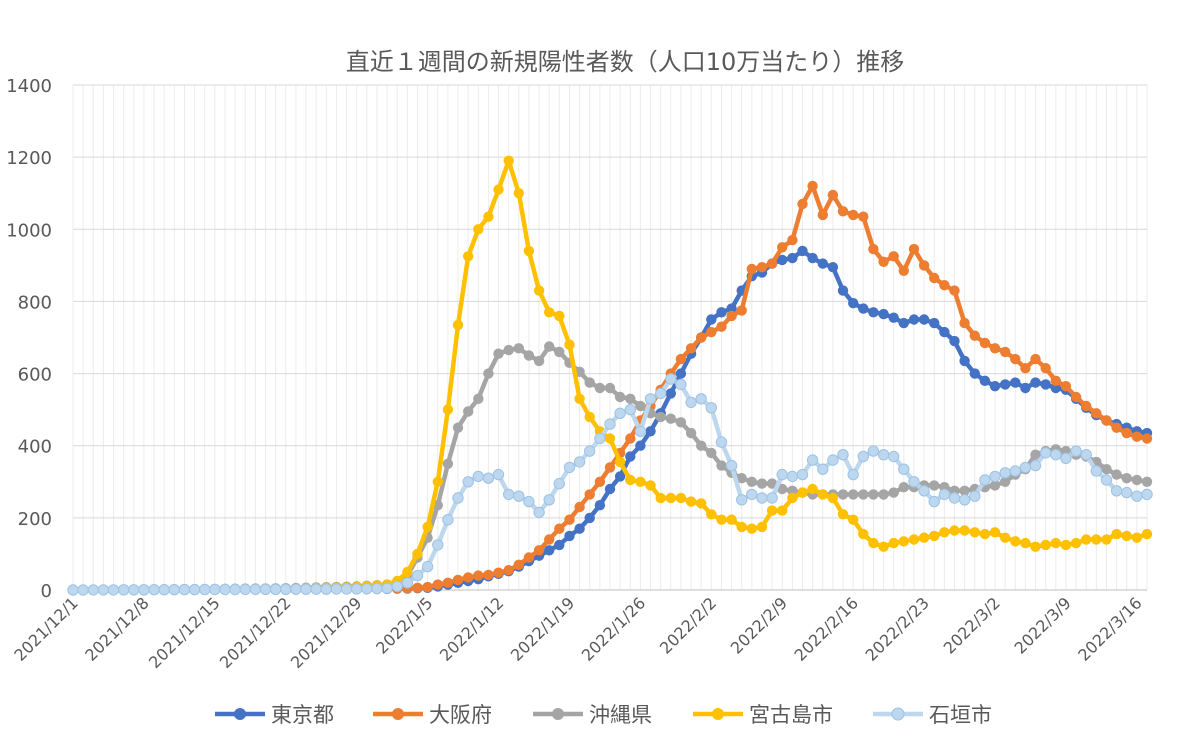  Describe the element at coordinates (1043, 625) in the screenshot. I see `x-tick-label: 2022/3/9` at that location.